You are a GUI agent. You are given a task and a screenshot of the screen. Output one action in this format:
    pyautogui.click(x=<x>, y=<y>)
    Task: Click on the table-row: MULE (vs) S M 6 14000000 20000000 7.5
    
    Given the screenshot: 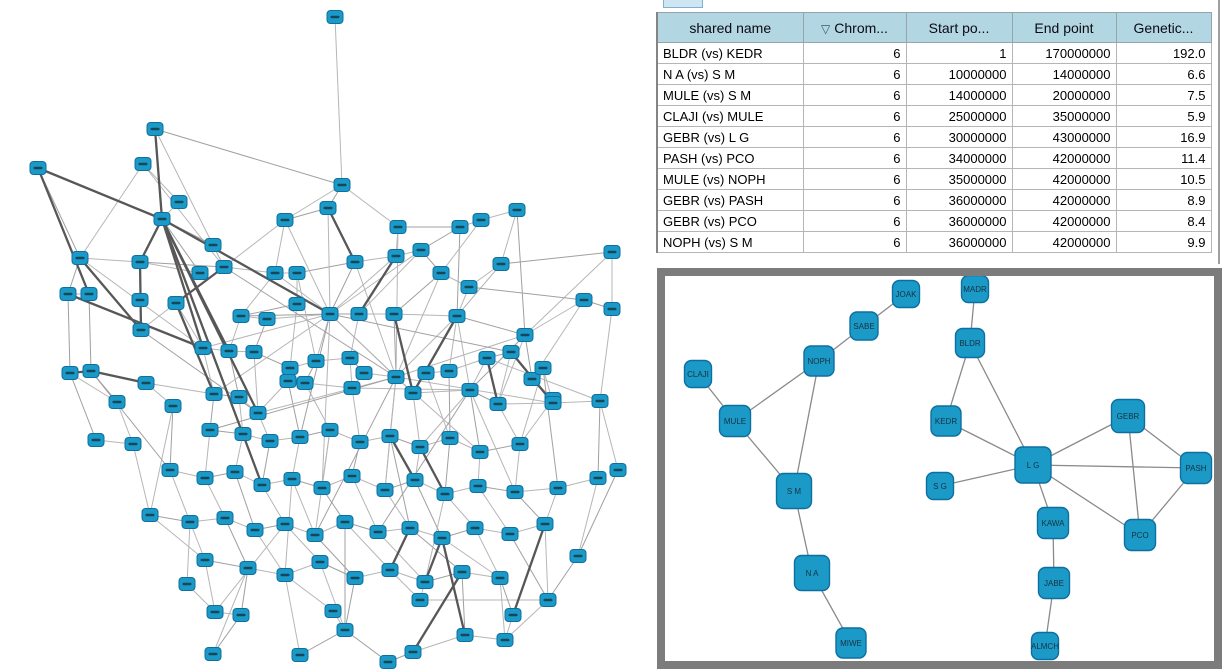 What is the action you would take?
    pyautogui.click(x=934, y=95)
    